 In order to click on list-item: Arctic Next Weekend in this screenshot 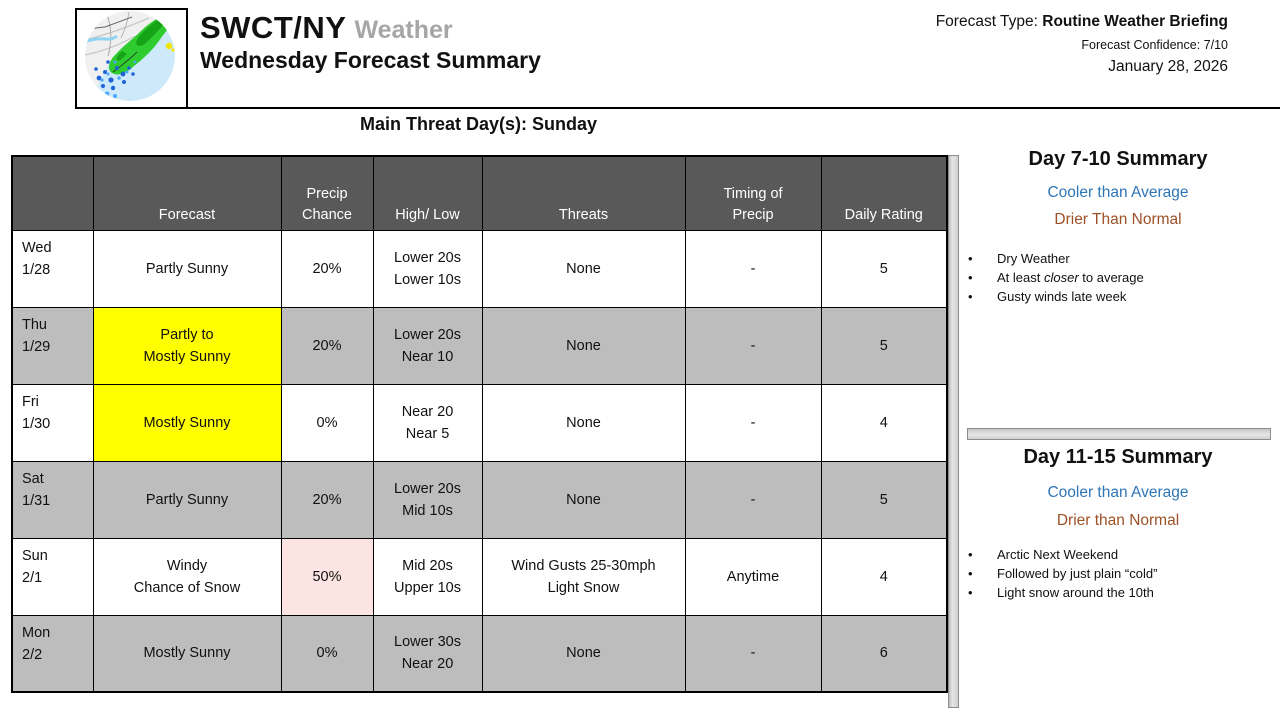, I will do `click(1118, 554)`.